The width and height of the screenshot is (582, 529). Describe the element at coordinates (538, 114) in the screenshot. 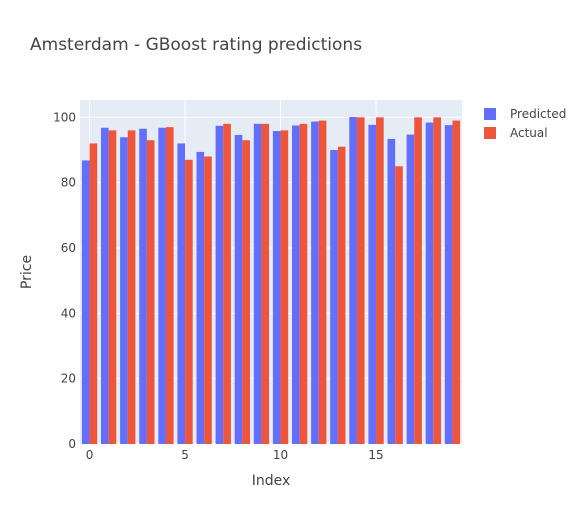

I see `legend-label-predicted: Predicted` at that location.